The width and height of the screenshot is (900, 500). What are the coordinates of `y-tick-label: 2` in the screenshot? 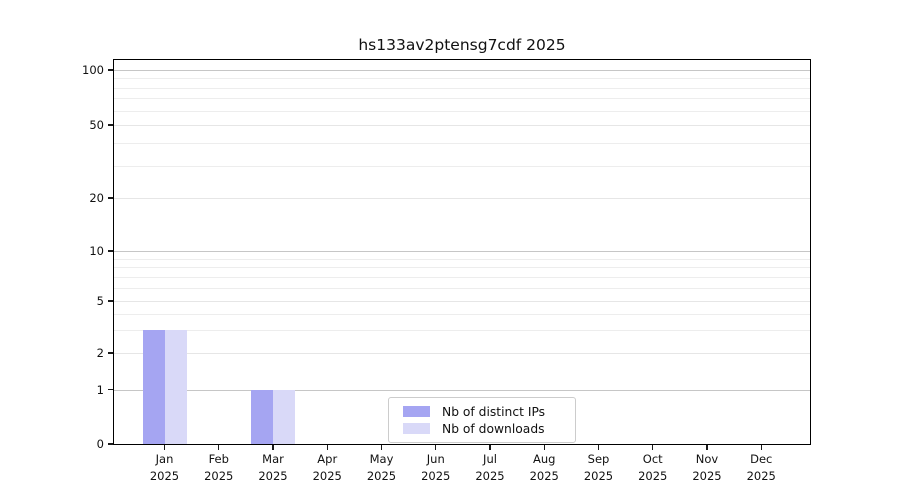 It's located at (100, 353).